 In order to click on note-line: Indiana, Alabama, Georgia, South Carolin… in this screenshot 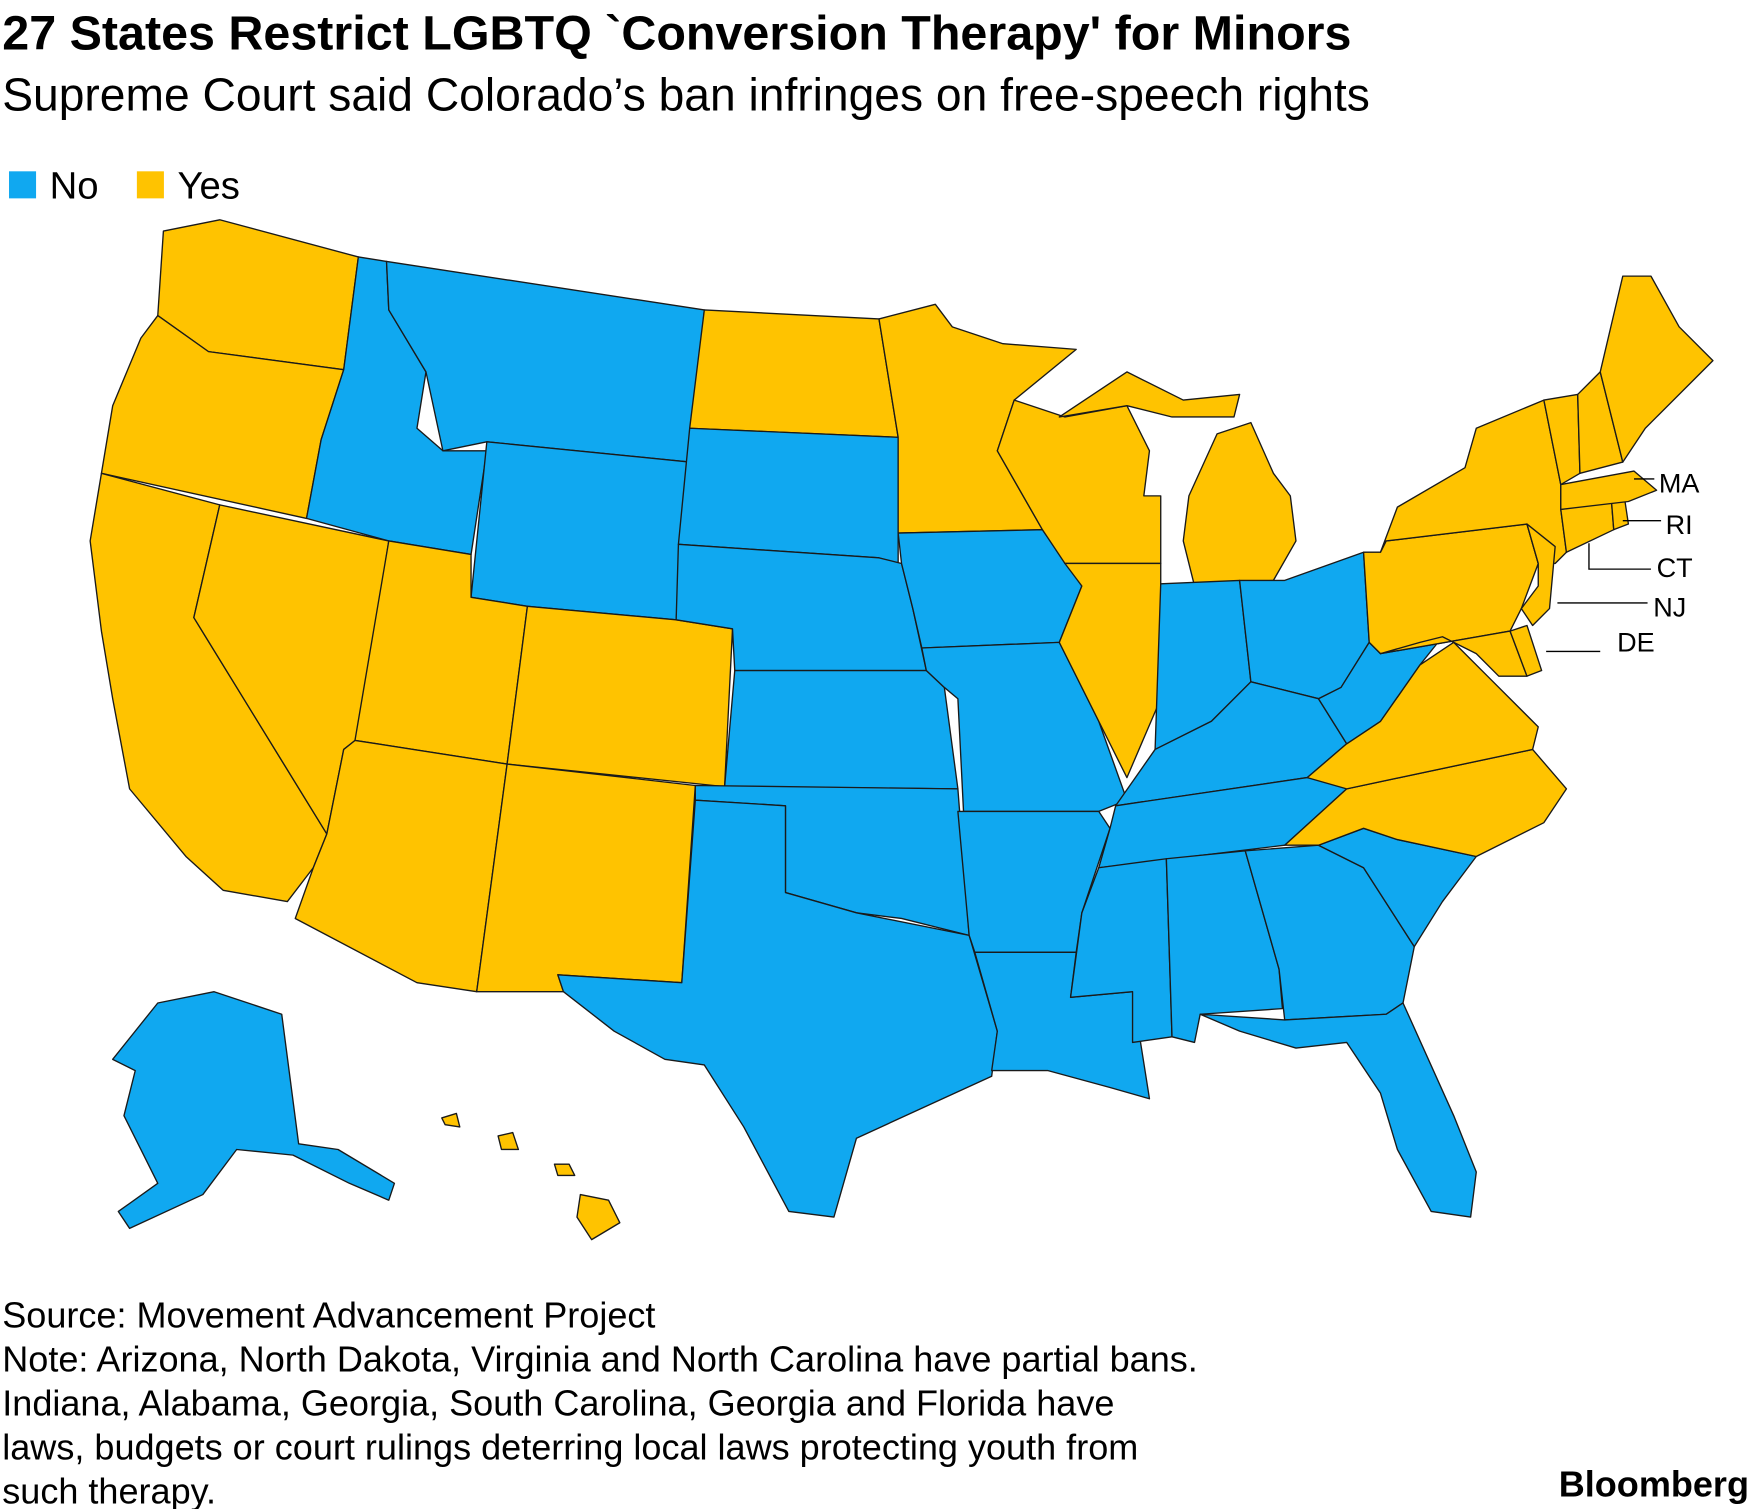, I will do `click(558, 1402)`.